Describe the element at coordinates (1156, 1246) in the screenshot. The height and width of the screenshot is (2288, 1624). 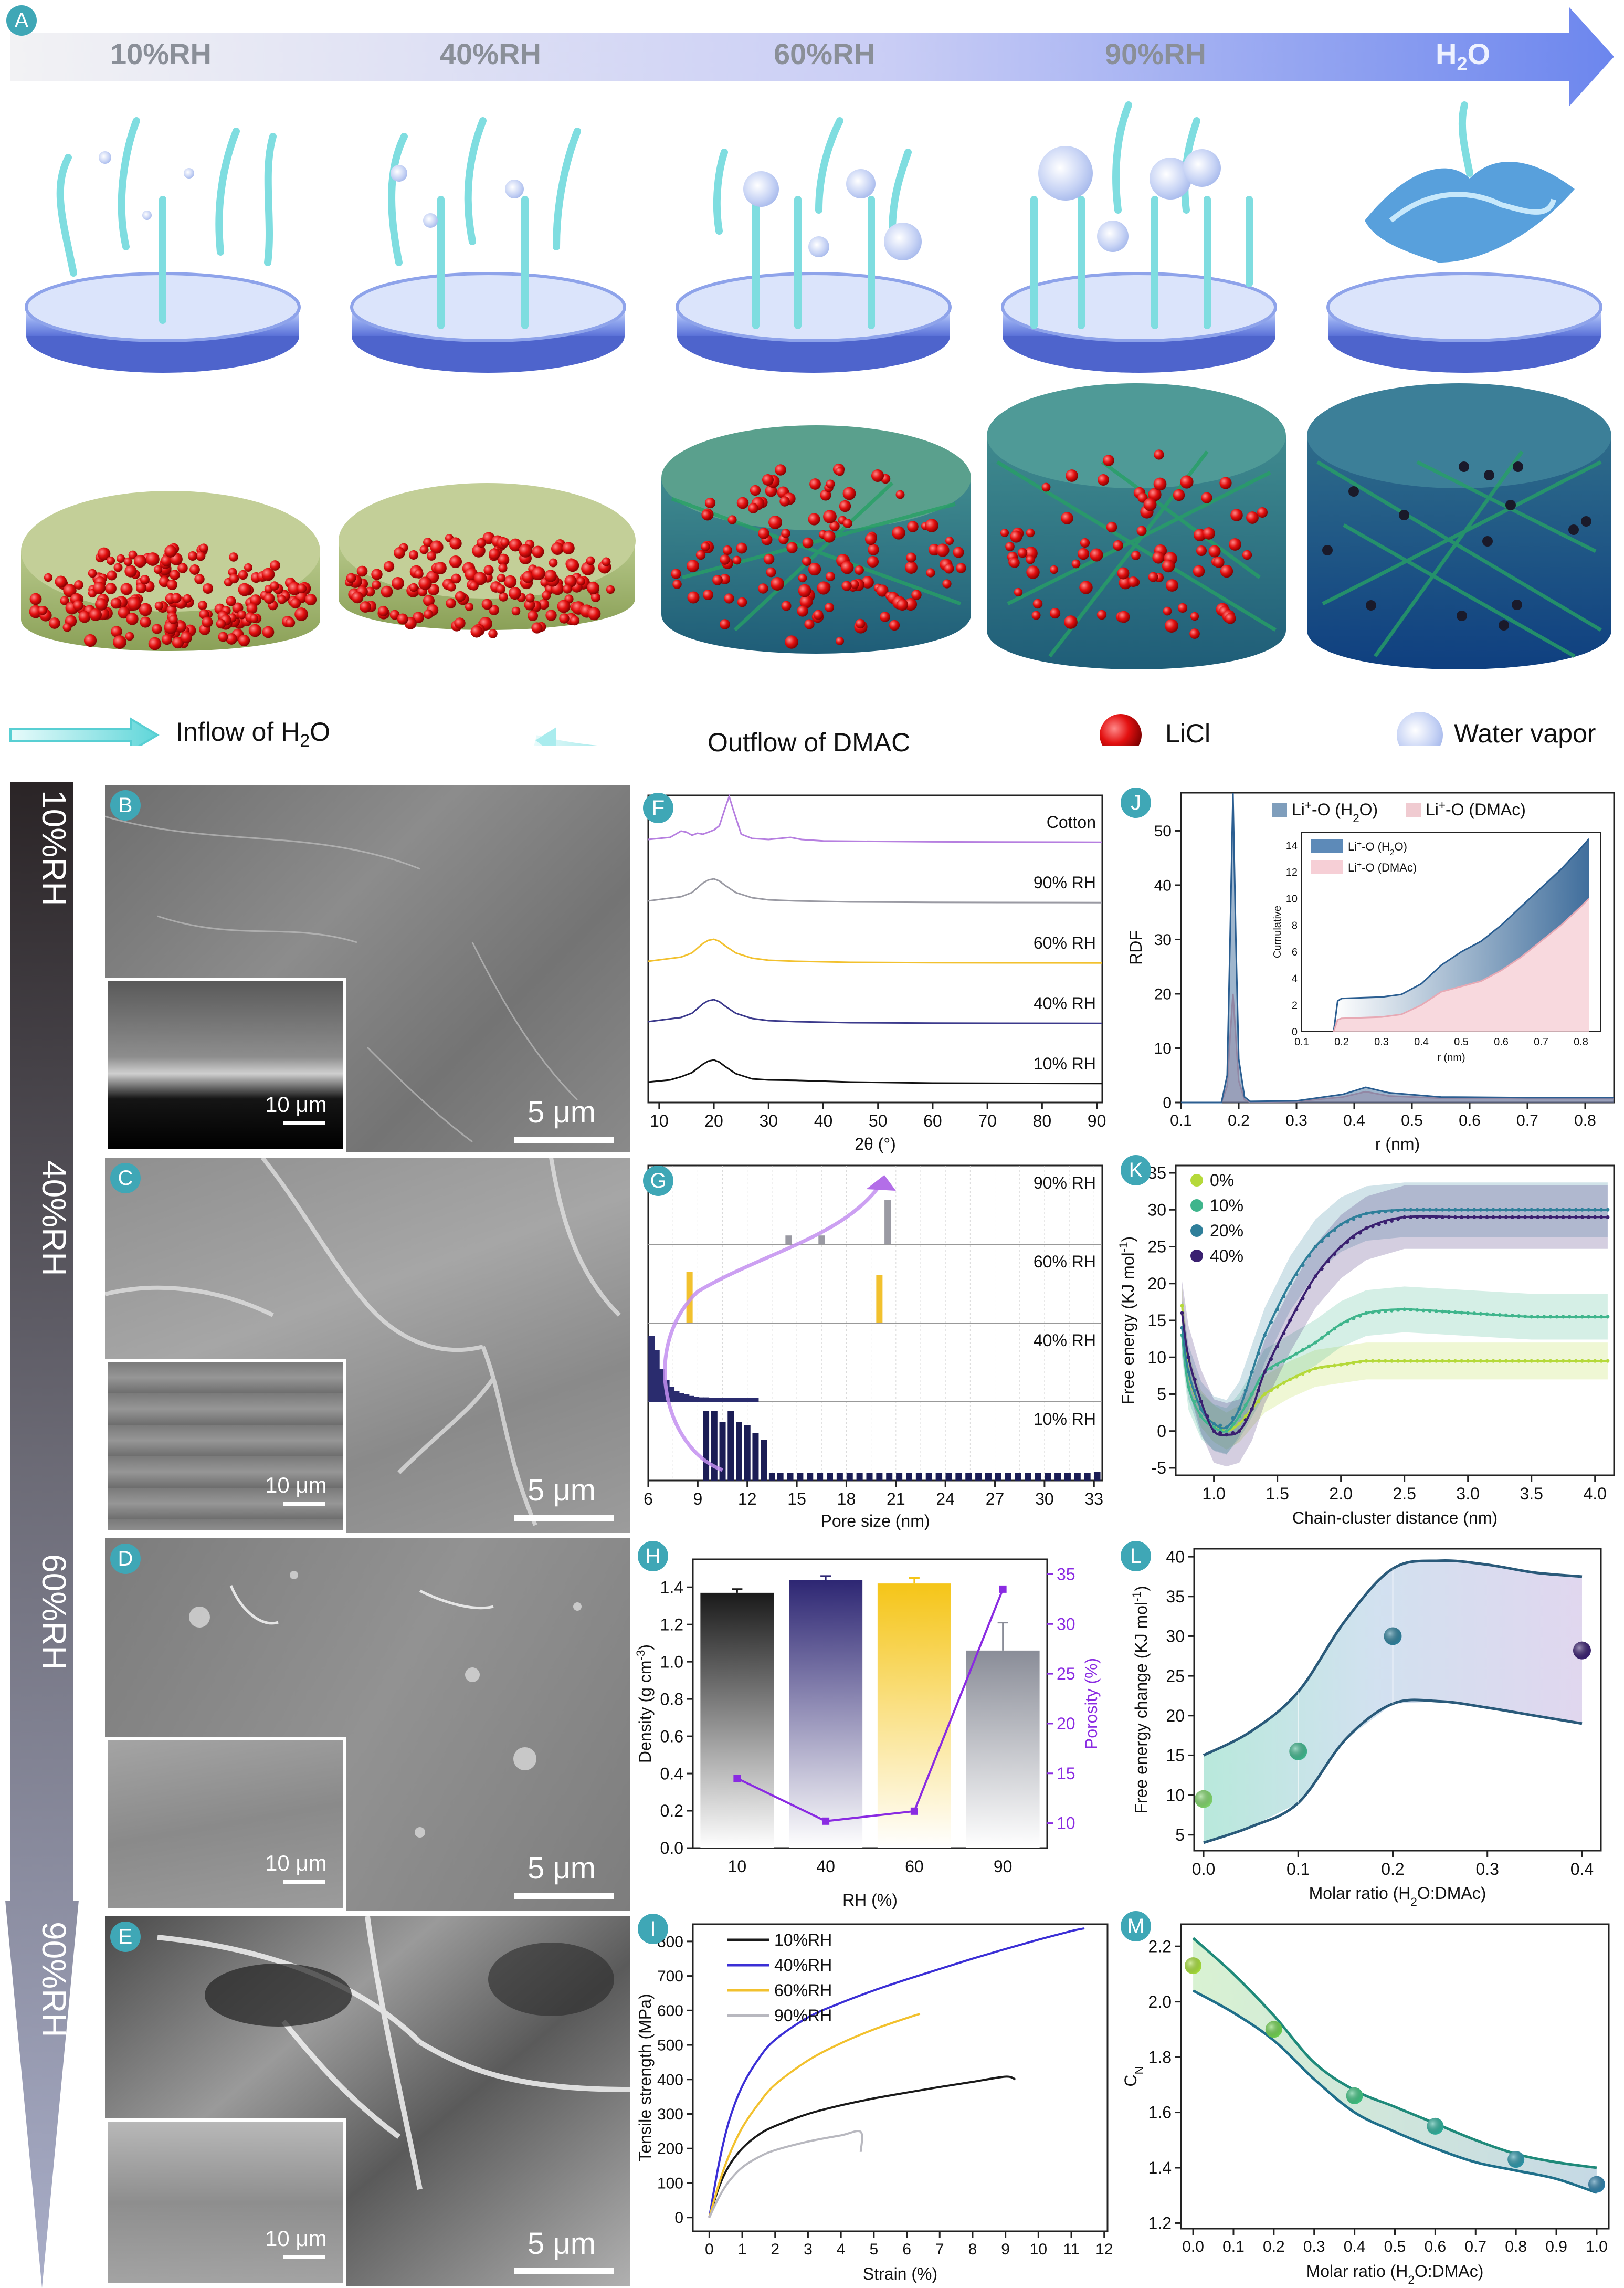
I see `y-tick-label: 25` at that location.